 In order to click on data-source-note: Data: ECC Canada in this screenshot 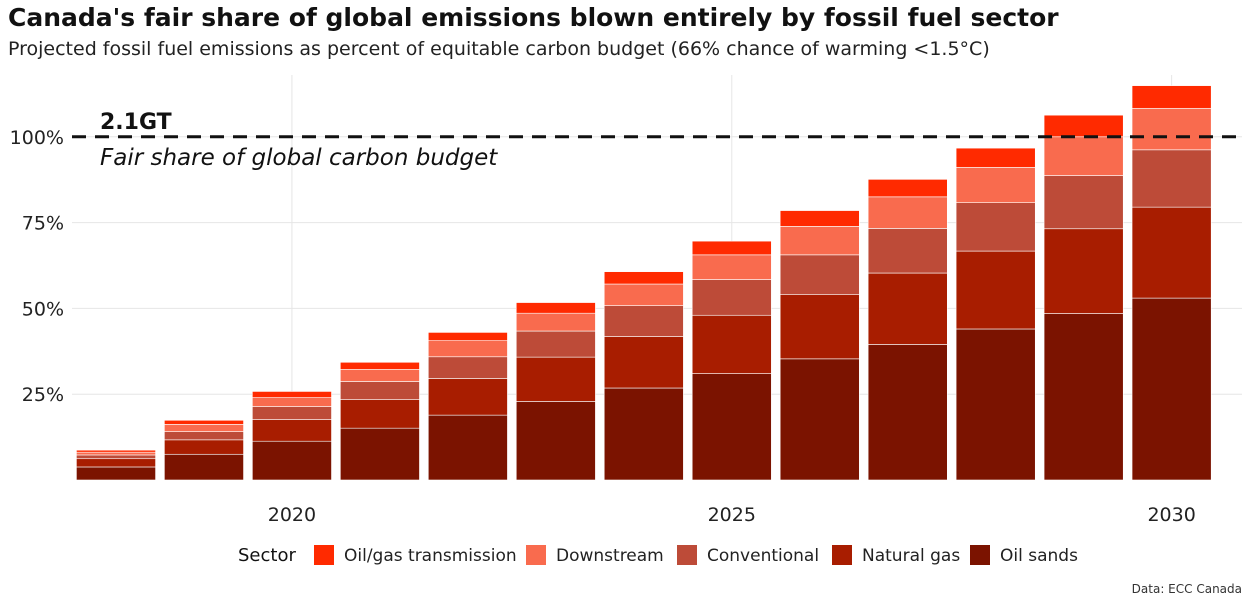, I will do `click(1186, 589)`.